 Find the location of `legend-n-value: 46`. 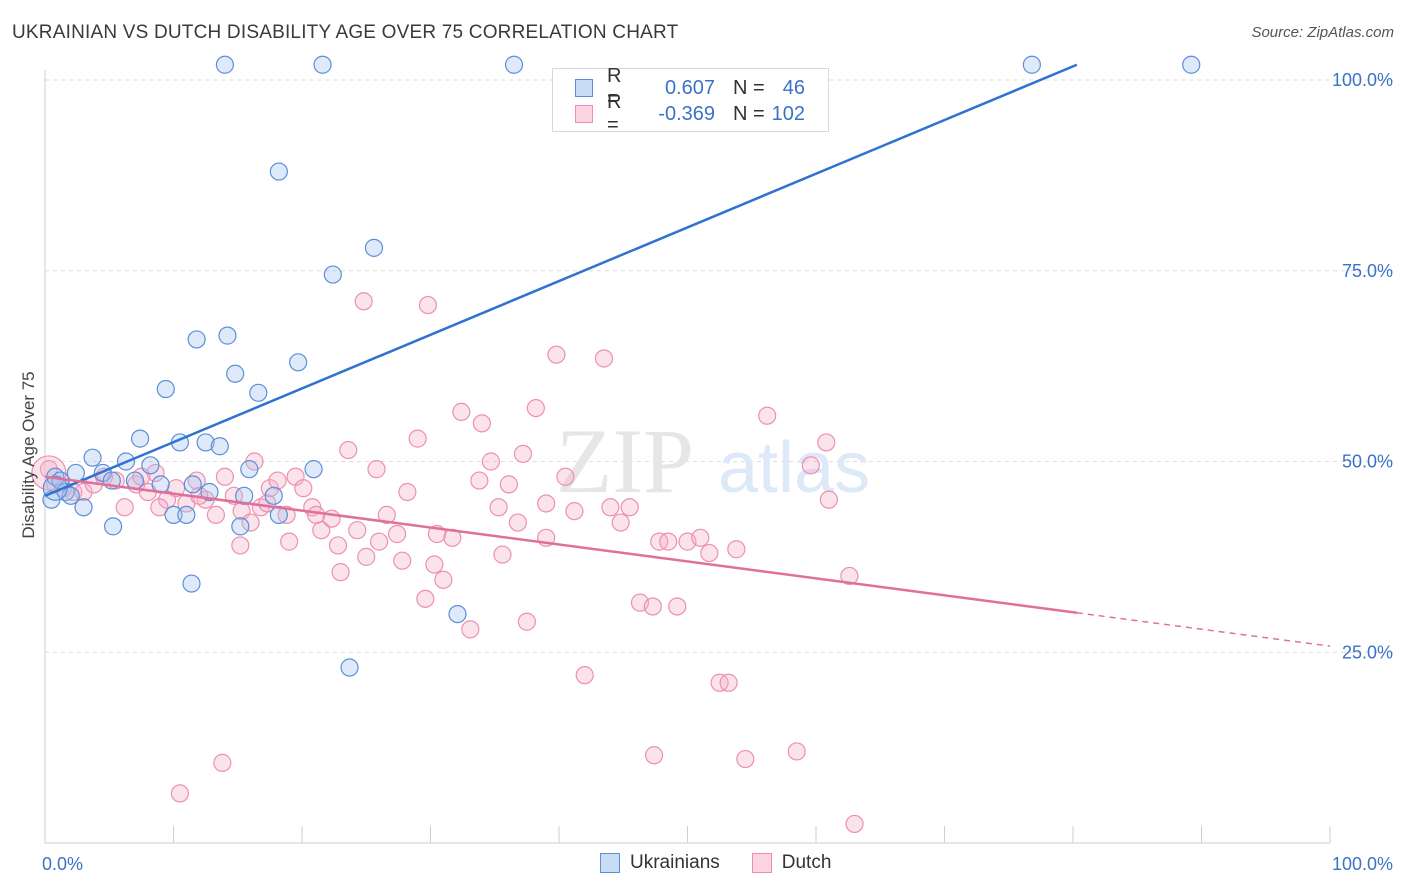

legend-n-value: 46 is located at coordinates (793, 87).